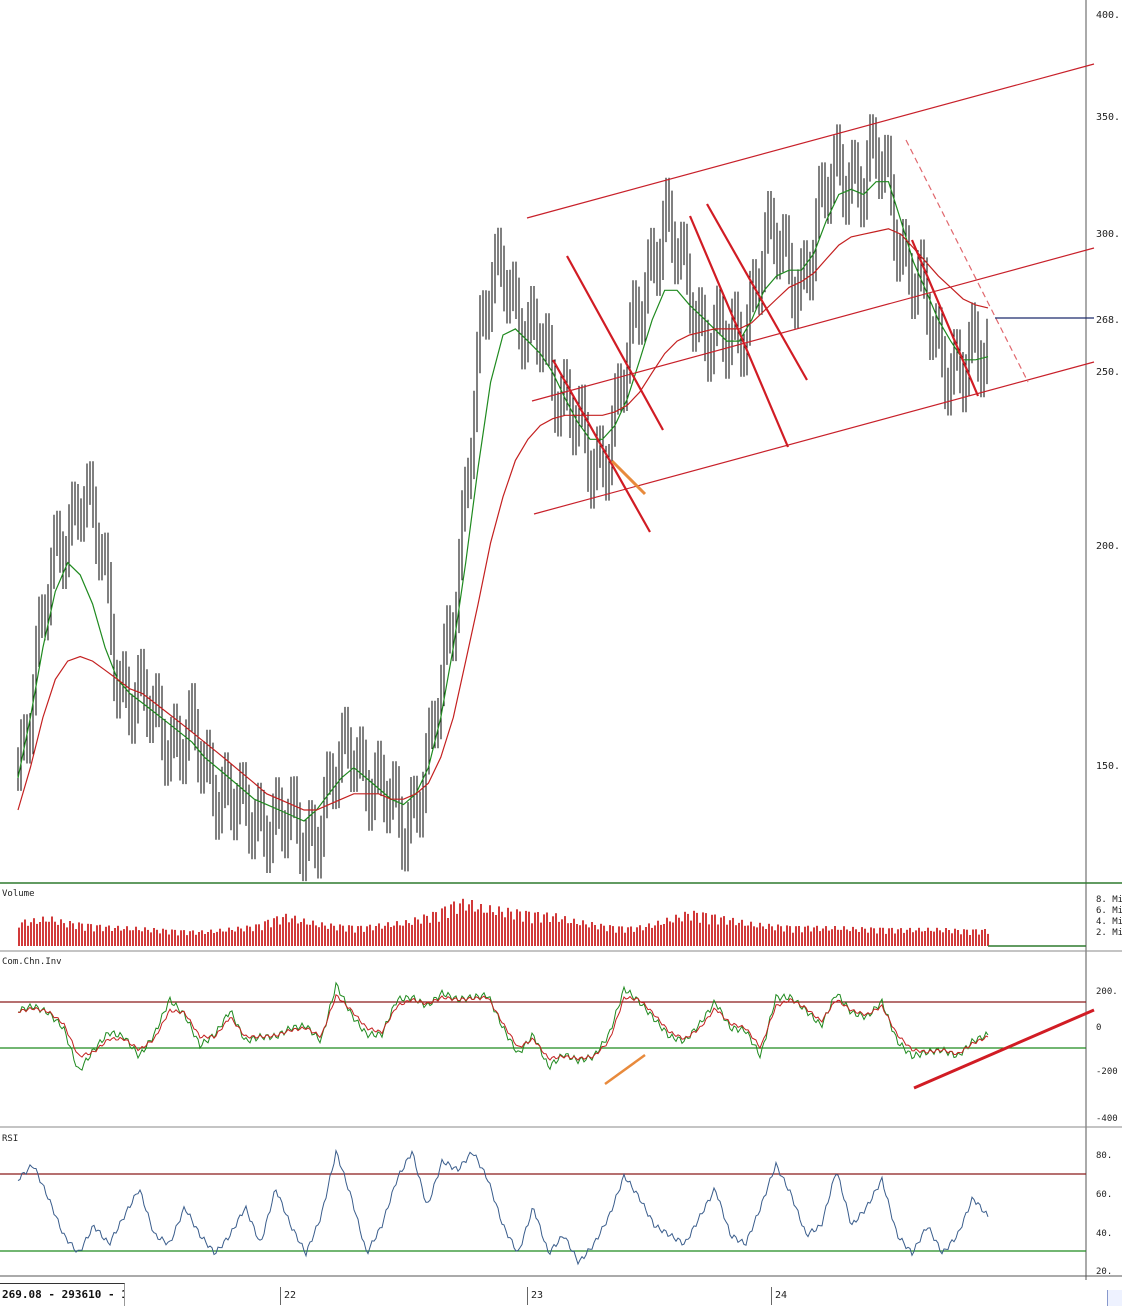 The width and height of the screenshot is (1122, 1308). Describe the element at coordinates (1104, 1156) in the screenshot. I see `rsi-tick-label: 80.` at that location.